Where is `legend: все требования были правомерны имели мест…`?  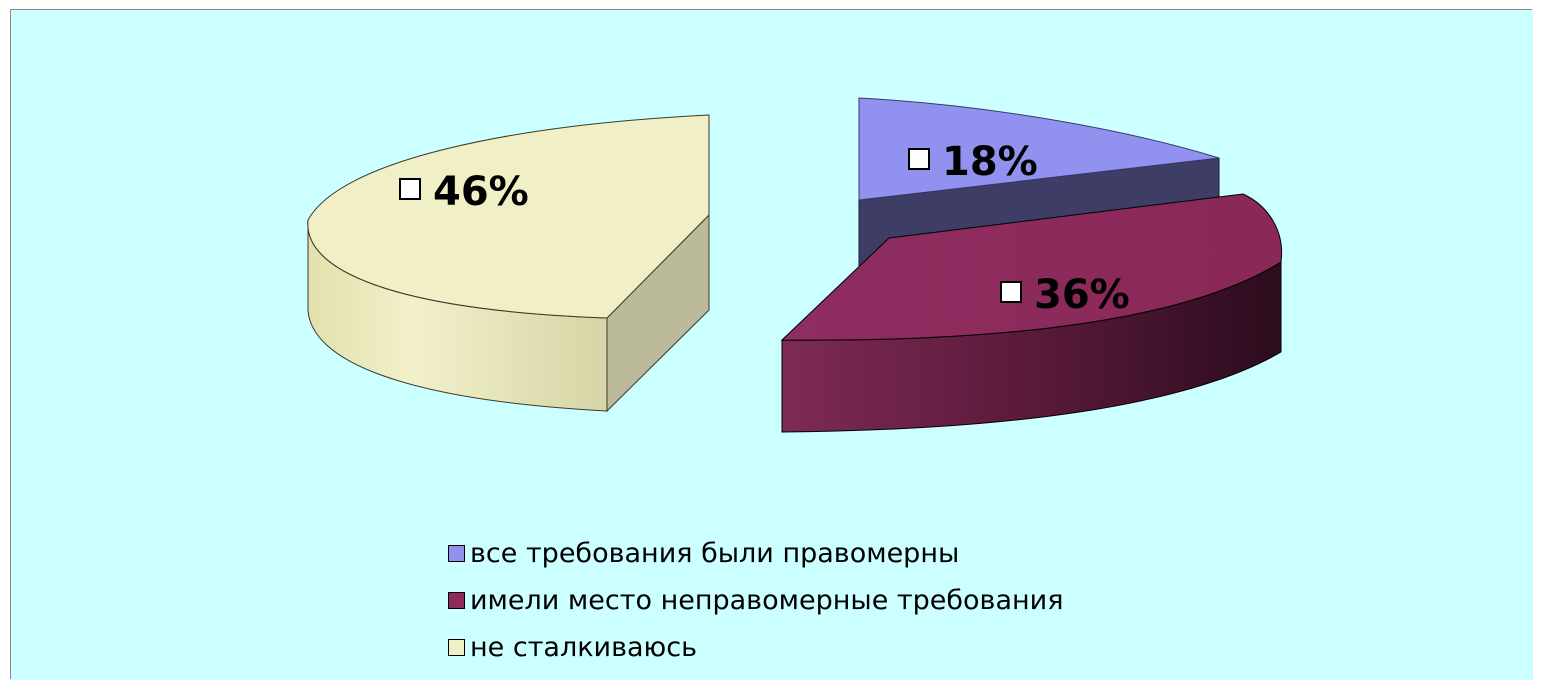 legend: все требования были правомерны имели мест… is located at coordinates (755, 600).